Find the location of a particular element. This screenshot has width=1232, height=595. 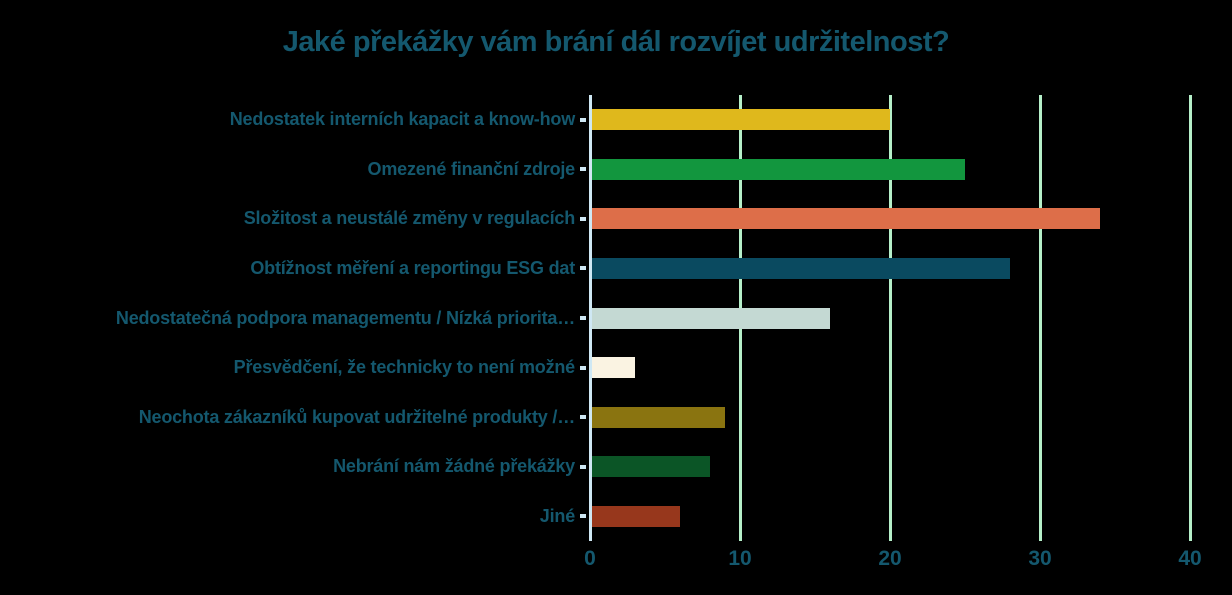

category-label: Nedostatek interních kapacit a know-how is located at coordinates (402, 119).